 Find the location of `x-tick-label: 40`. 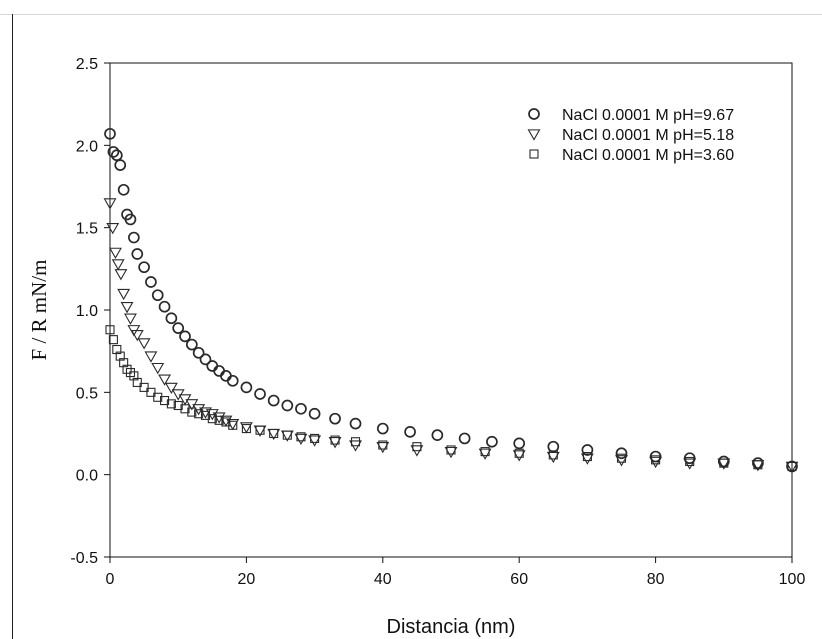

x-tick-label: 40 is located at coordinates (383, 579).